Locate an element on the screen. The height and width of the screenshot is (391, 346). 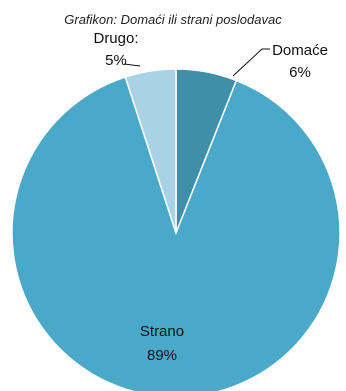
slice-value-label: 5% is located at coordinates (116, 60).